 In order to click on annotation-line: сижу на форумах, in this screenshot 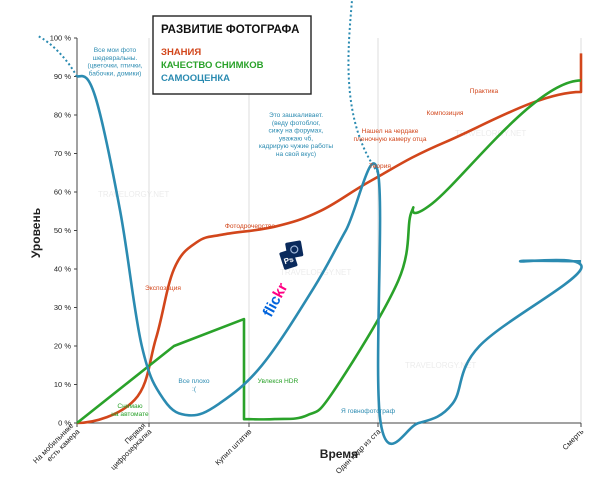, I will do `click(296, 131)`.